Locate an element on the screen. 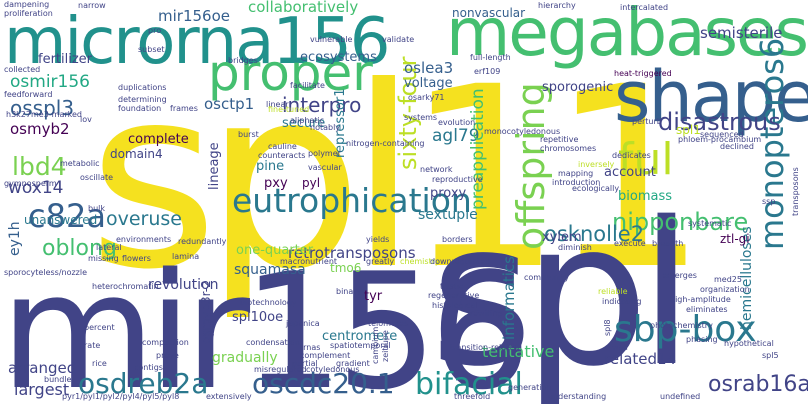 The image size is (808, 404). word: transposons is located at coordinates (795, 191).